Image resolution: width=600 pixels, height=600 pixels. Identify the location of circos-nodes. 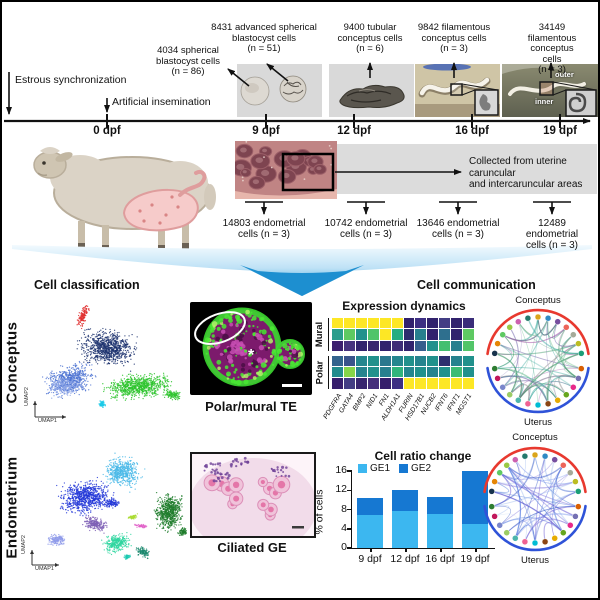
(535, 499).